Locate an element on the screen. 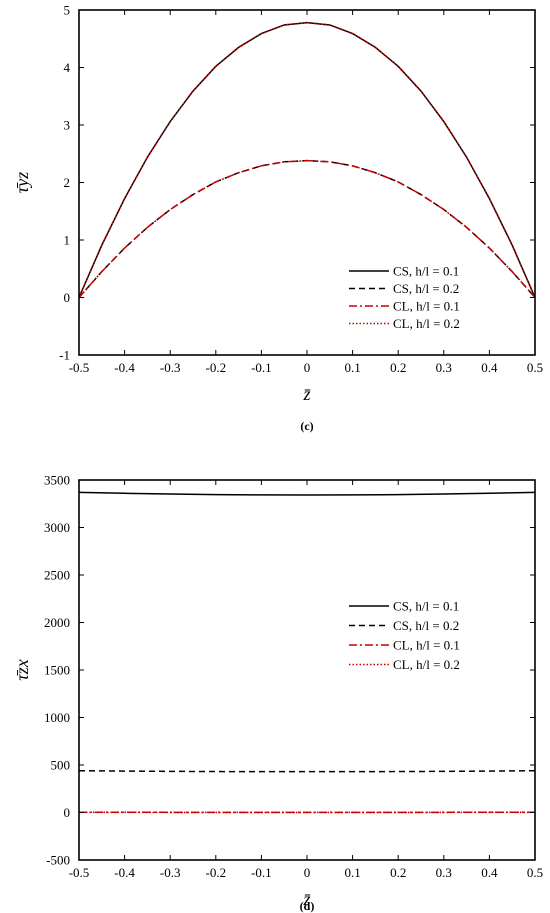 The width and height of the screenshot is (550, 913). y-tick-label: 3 is located at coordinates (67, 125).